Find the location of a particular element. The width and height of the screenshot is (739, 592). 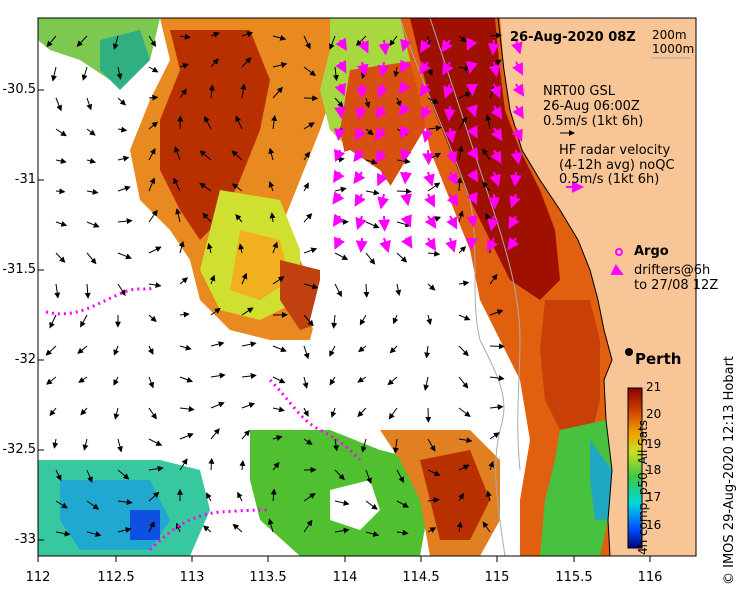

y-tick: -32.5 is located at coordinates (19, 449).